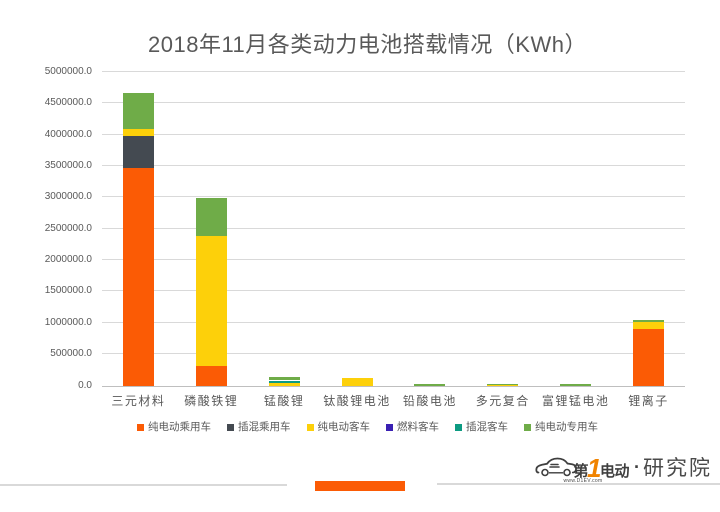 The height and width of the screenshot is (512, 720). Describe the element at coordinates (68, 103) in the screenshot. I see `y-tick-label: 4500000.0` at that location.